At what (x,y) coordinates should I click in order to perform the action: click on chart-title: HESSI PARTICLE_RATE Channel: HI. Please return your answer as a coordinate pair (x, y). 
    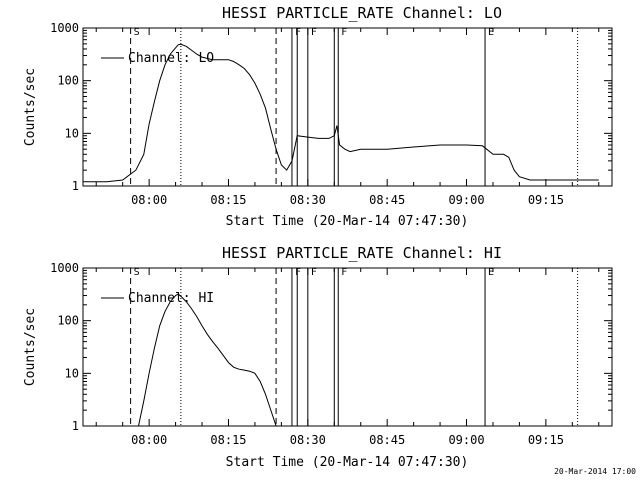
    Looking at the image, I should click on (362, 253).